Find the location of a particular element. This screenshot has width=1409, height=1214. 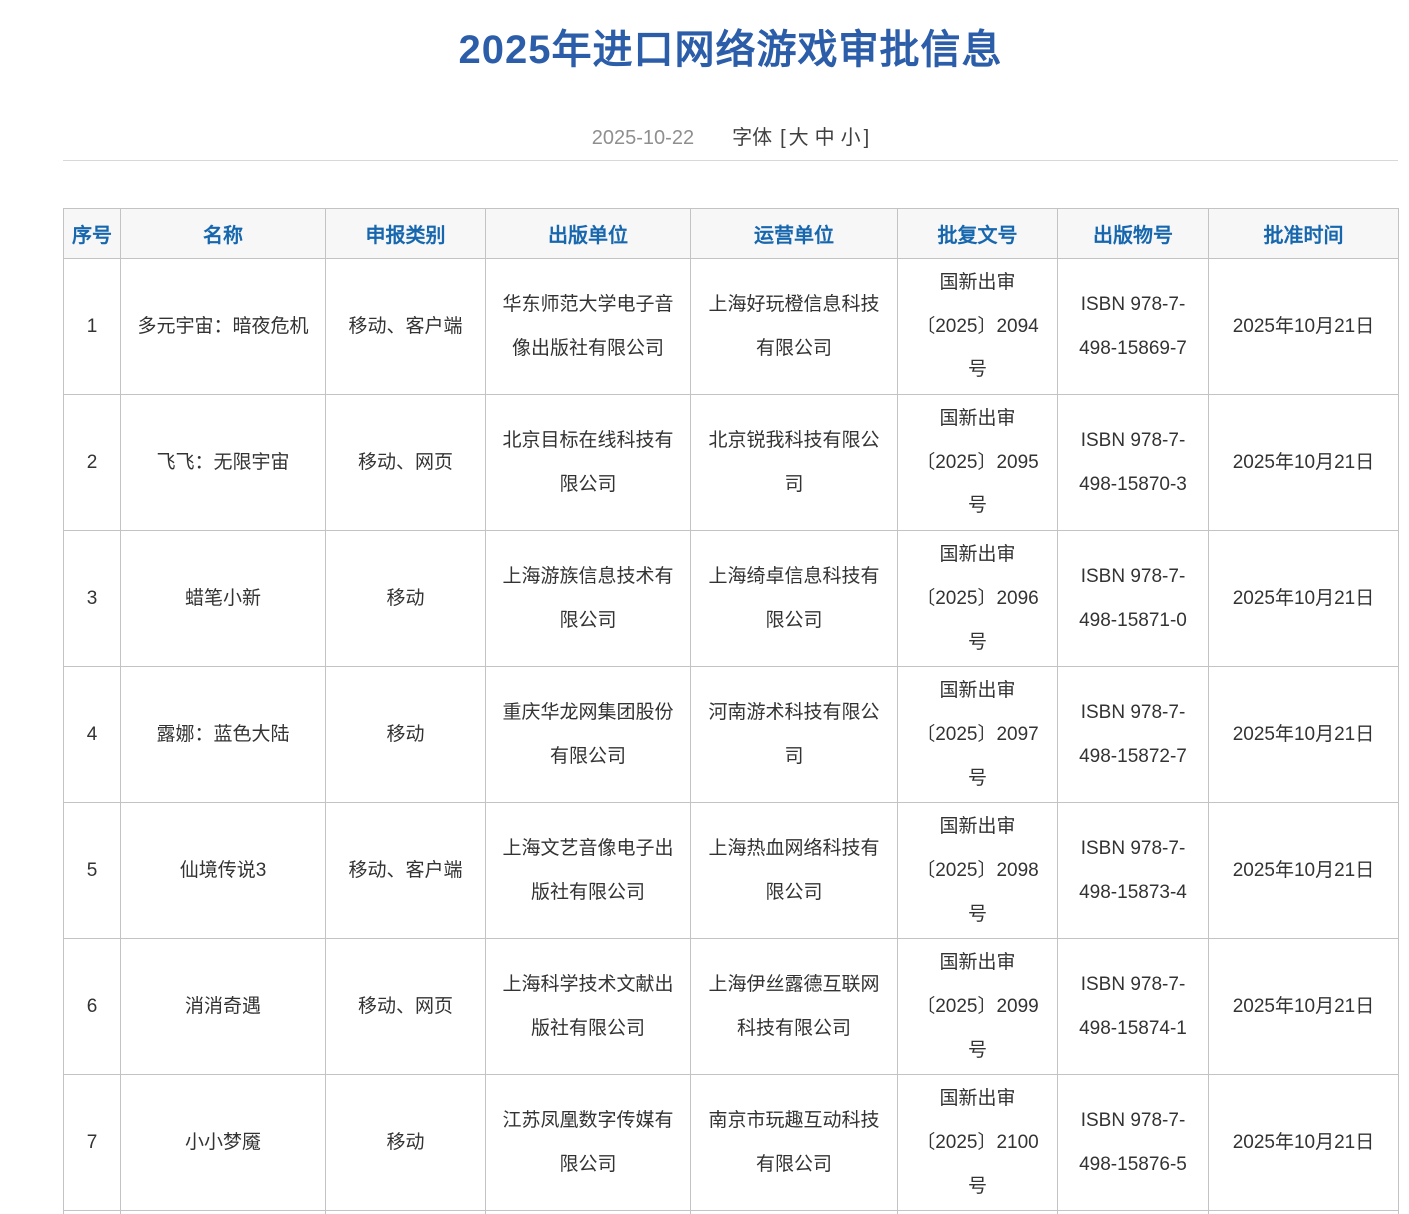

table-header-row: 序号 名称 申报类别 出版单位 运营单位 批复文号 出版物号 批准时间 is located at coordinates (731, 233).